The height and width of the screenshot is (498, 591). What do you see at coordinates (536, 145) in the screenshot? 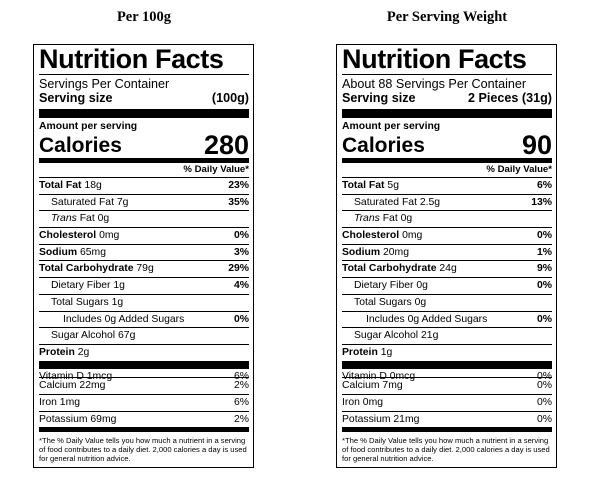
I see `calories-value: 90` at bounding box center [536, 145].